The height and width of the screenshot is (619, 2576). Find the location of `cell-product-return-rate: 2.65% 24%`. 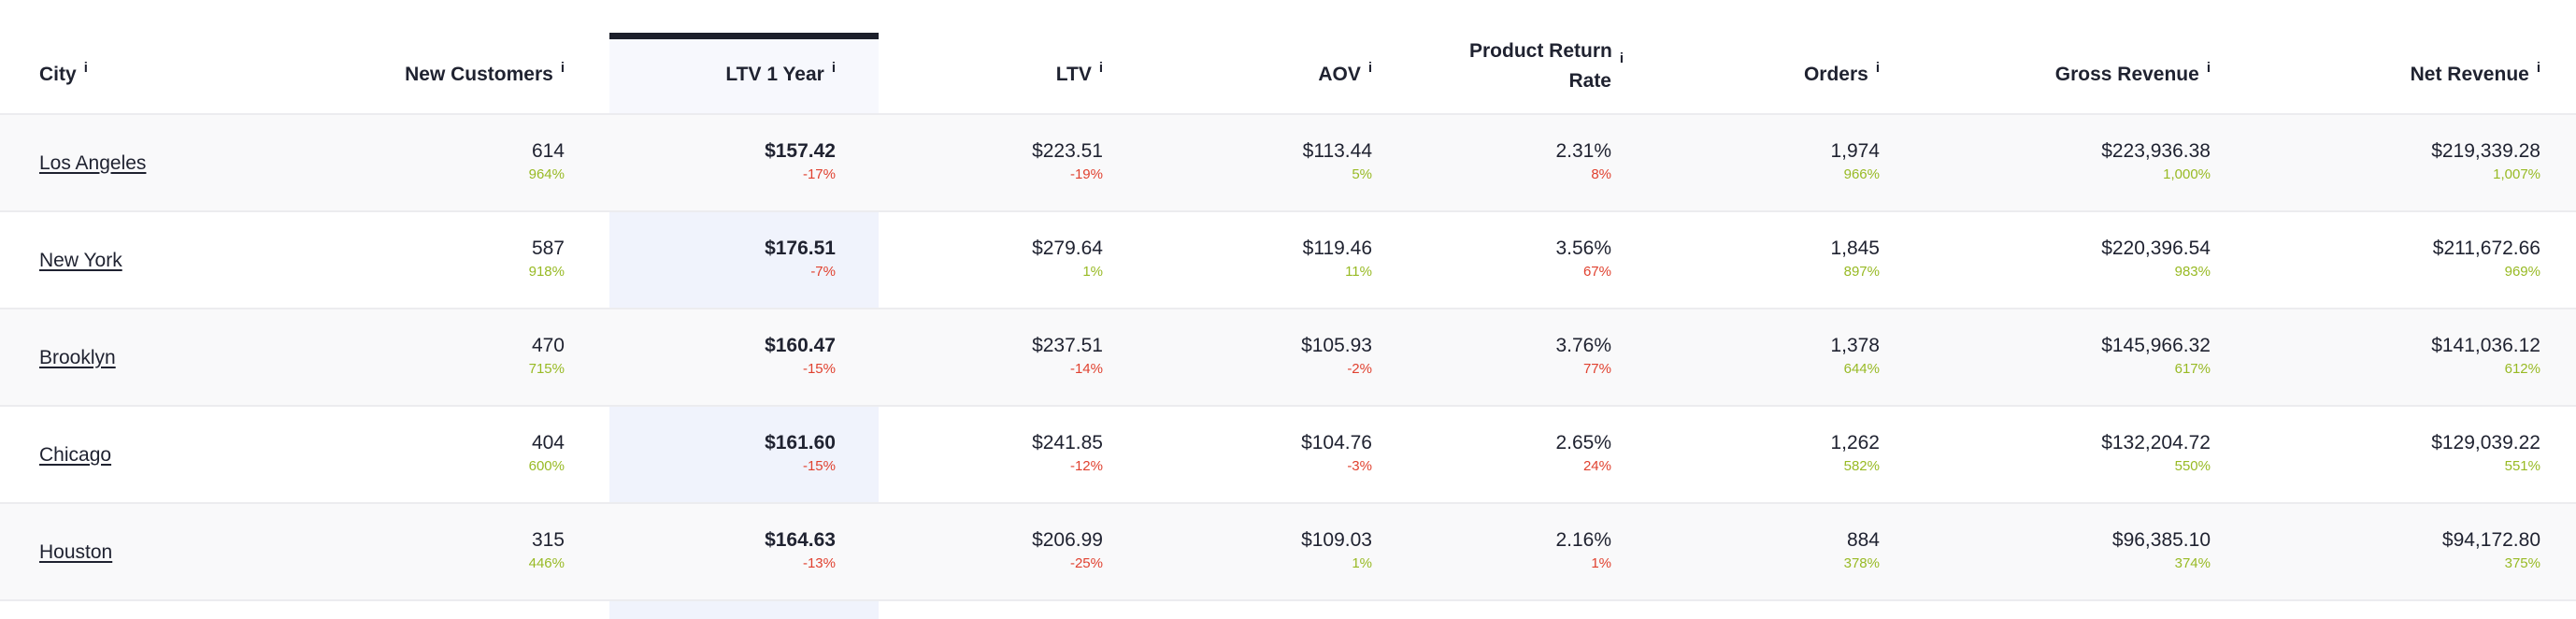

cell-product-return-rate: 2.65% 24% is located at coordinates (1583, 453).